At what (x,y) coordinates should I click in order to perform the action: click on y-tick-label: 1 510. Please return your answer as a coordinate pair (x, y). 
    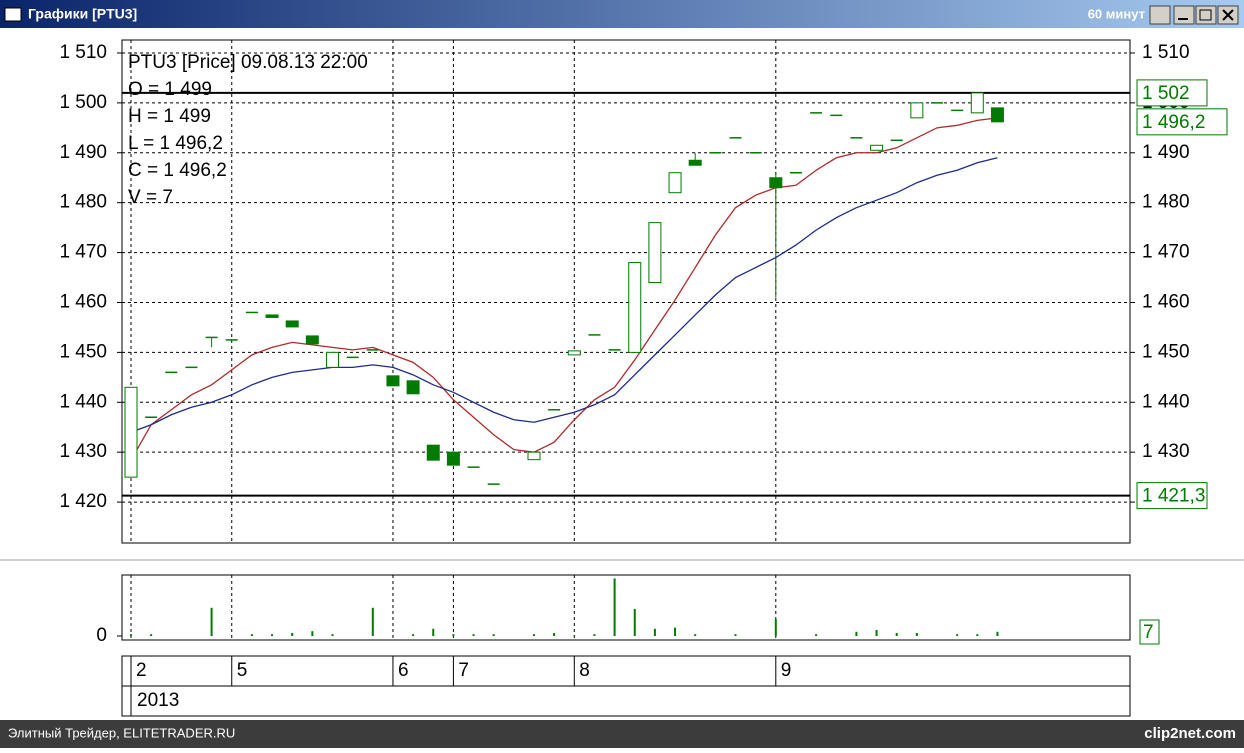
    Looking at the image, I should click on (83, 52).